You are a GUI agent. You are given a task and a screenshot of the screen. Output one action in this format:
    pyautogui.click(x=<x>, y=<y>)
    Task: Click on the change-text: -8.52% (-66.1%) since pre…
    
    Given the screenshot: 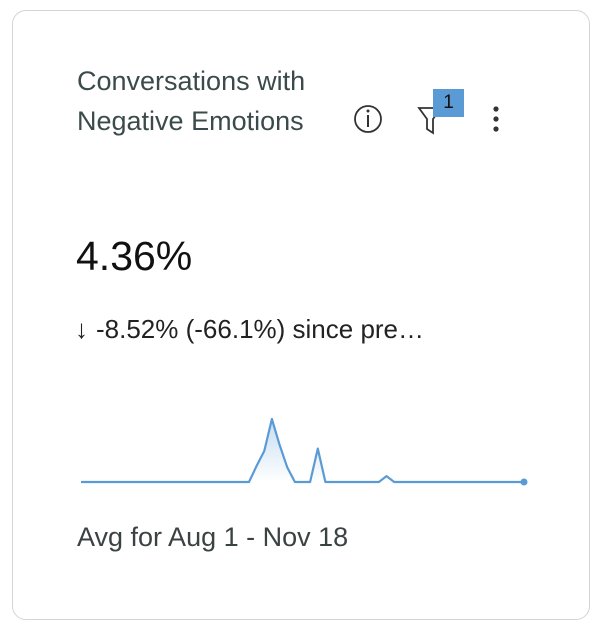 What is the action you would take?
    pyautogui.click(x=260, y=329)
    